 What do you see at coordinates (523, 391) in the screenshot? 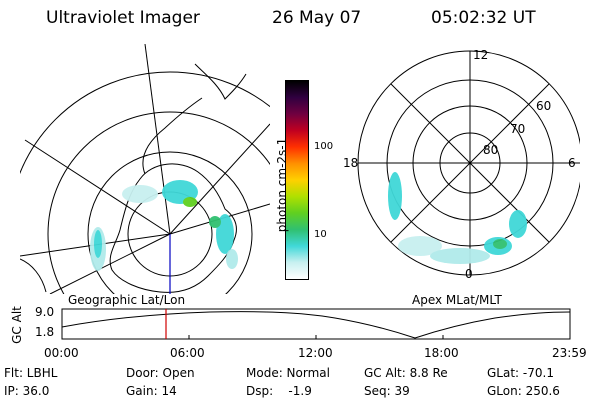
I see `info-glon: GLon: 250.6` at bounding box center [523, 391].